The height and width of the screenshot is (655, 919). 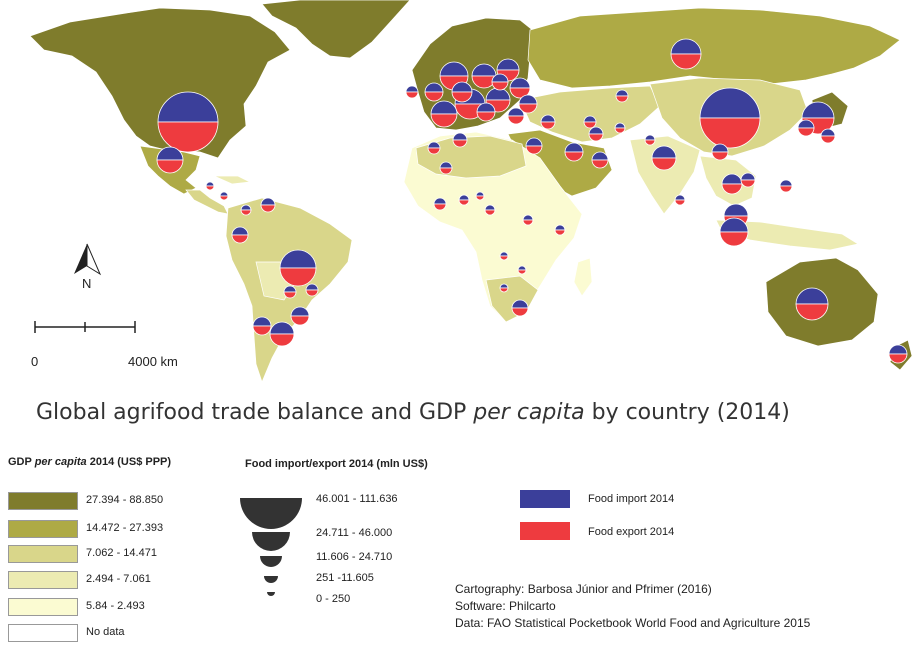 I want to click on landmass-north-america, so click(x=160, y=83).